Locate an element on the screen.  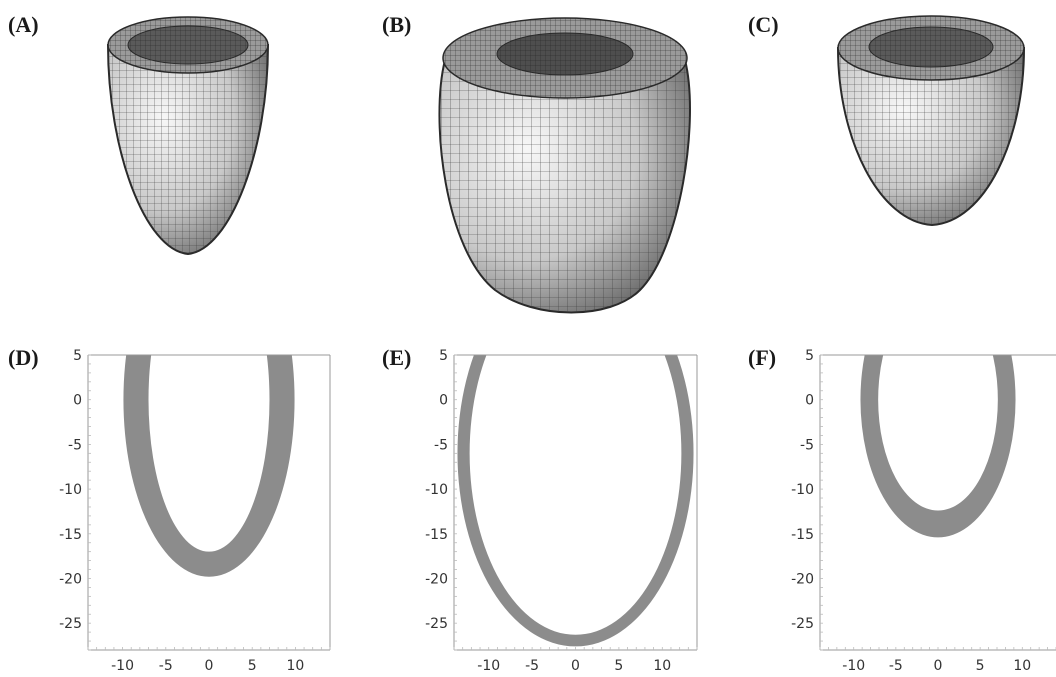
mesh-b is located at coordinates (564, 165).